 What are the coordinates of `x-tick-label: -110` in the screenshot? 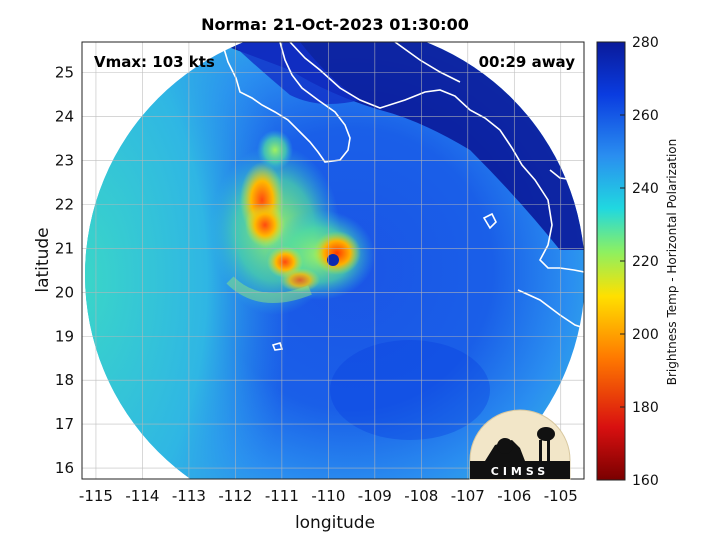 It's located at (328, 496).